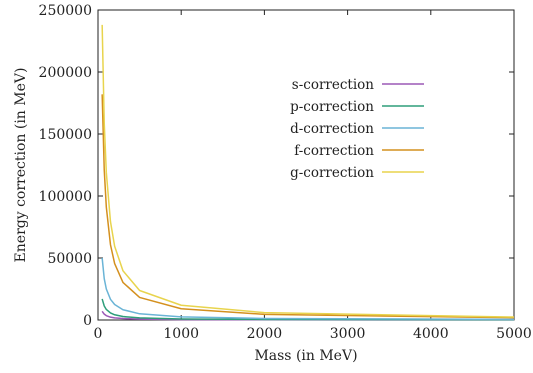 This screenshot has height=373, width=533. Describe the element at coordinates (65, 135) in the screenshot. I see `y-tick-label: 150000` at that location.